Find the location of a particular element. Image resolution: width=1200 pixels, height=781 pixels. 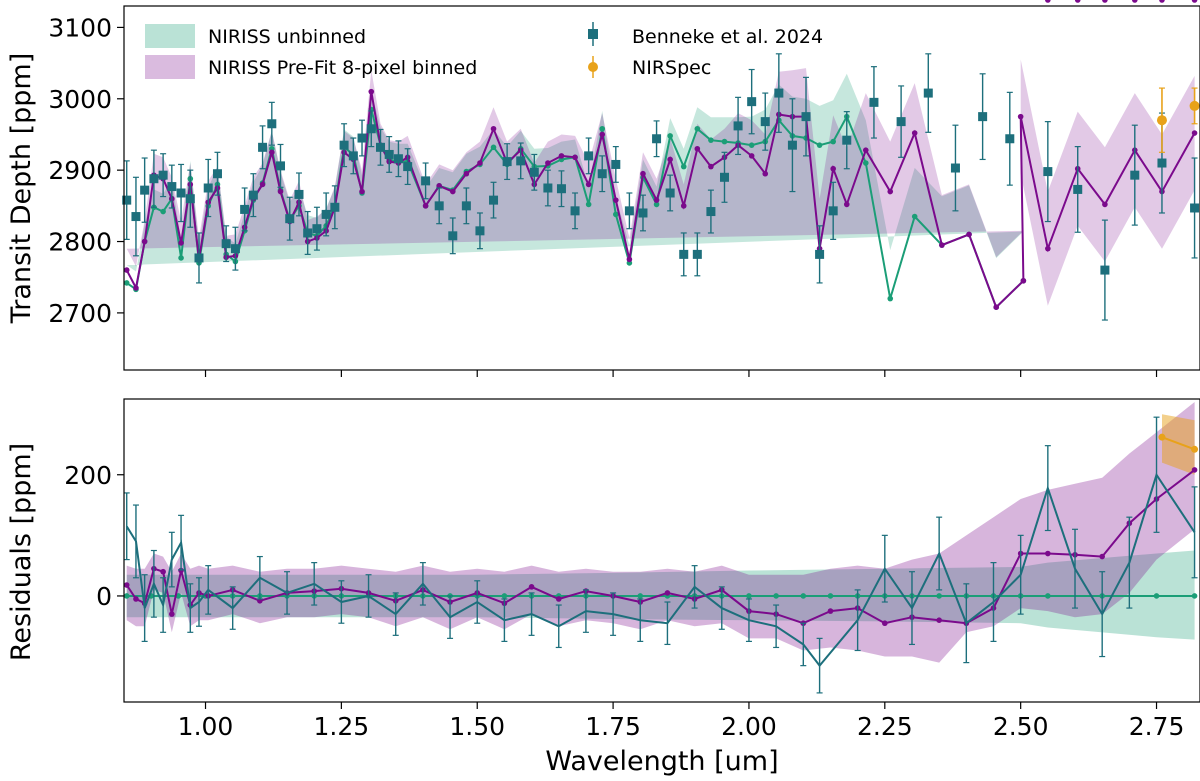

top-ylabel: Transit Depth [ppm] is located at coordinates (21, 189).